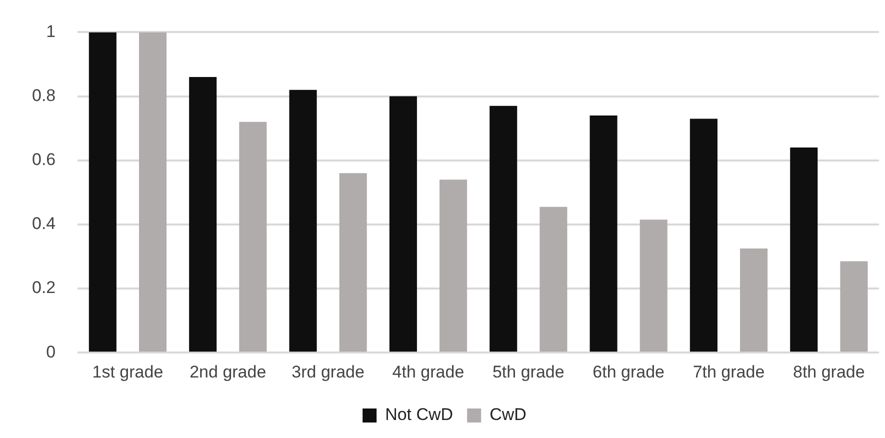  I want to click on x-tick-label: 6th grade, so click(628, 372).